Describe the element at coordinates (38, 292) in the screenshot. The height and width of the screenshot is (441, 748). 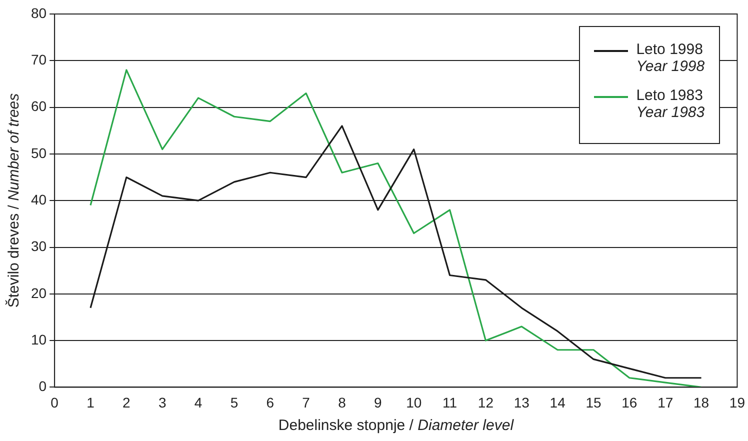
I see `y-tick-label: 20` at that location.